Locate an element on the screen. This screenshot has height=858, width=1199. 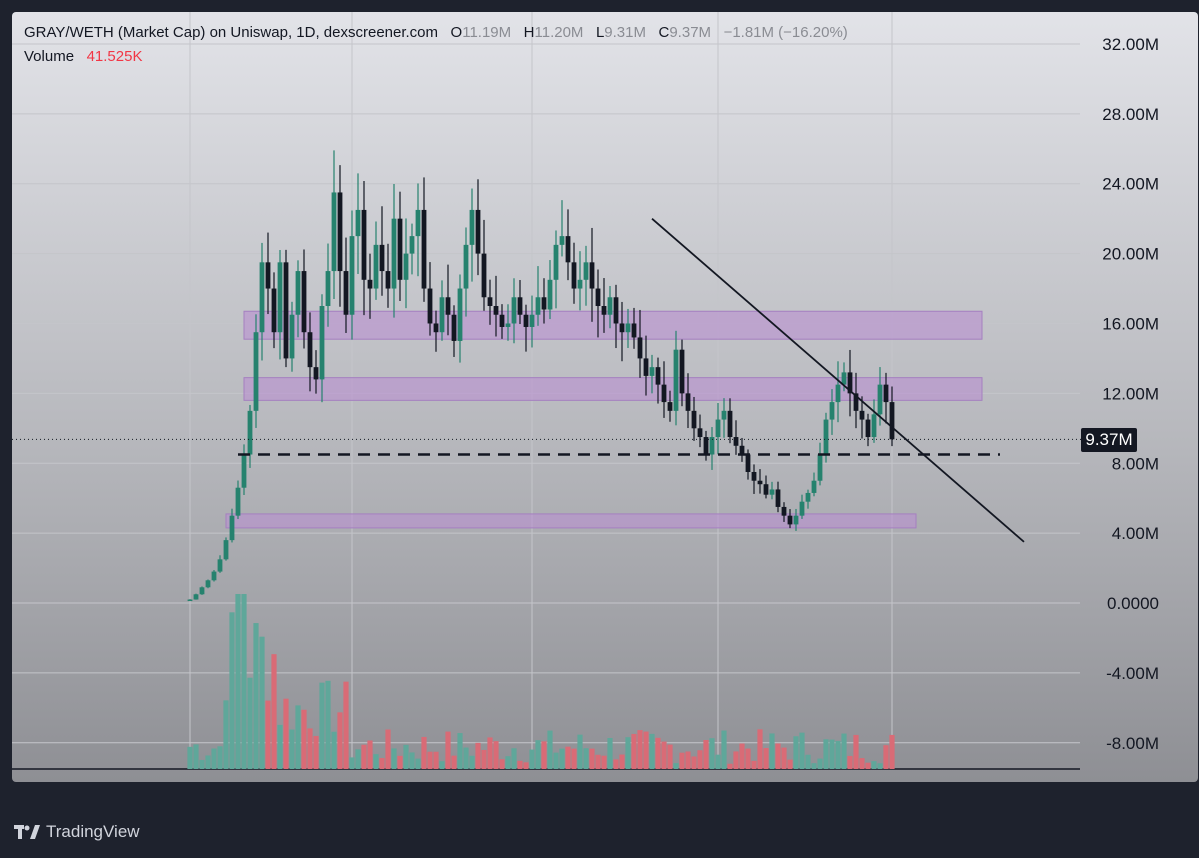
change-value: −1.81M (−16.20%) is located at coordinates (785, 32).